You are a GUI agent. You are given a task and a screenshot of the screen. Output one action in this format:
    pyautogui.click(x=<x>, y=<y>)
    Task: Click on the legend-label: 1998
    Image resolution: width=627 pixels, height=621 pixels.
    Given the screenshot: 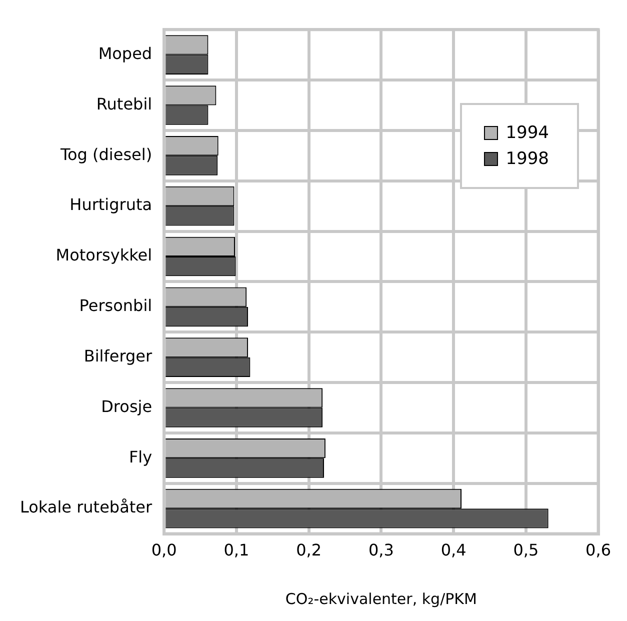 What is the action you would take?
    pyautogui.click(x=527, y=159)
    